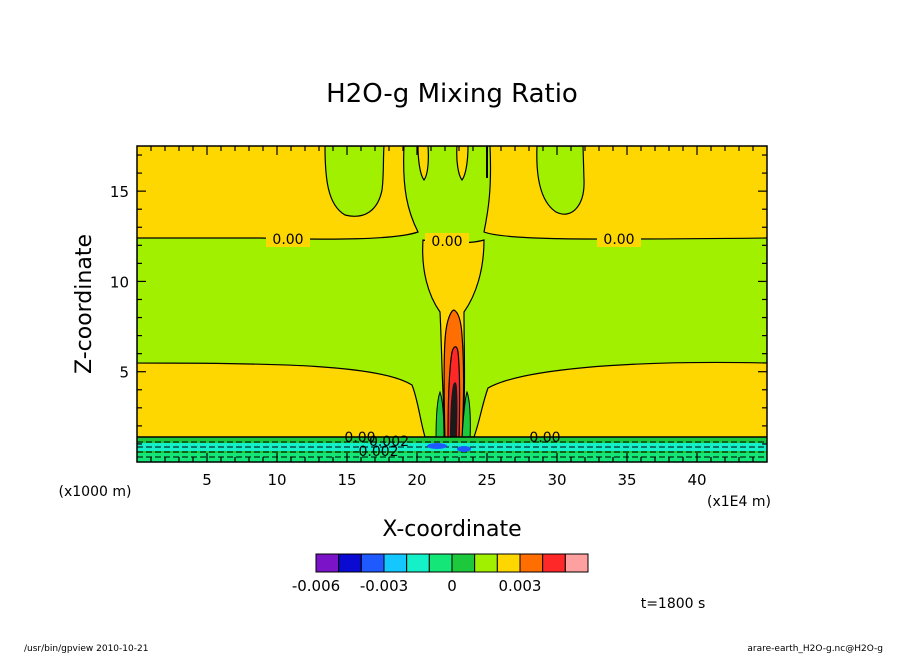 The width and height of the screenshot is (904, 654). Describe the element at coordinates (437, 446) in the screenshot. I see `bottom-blue-blob` at that location.